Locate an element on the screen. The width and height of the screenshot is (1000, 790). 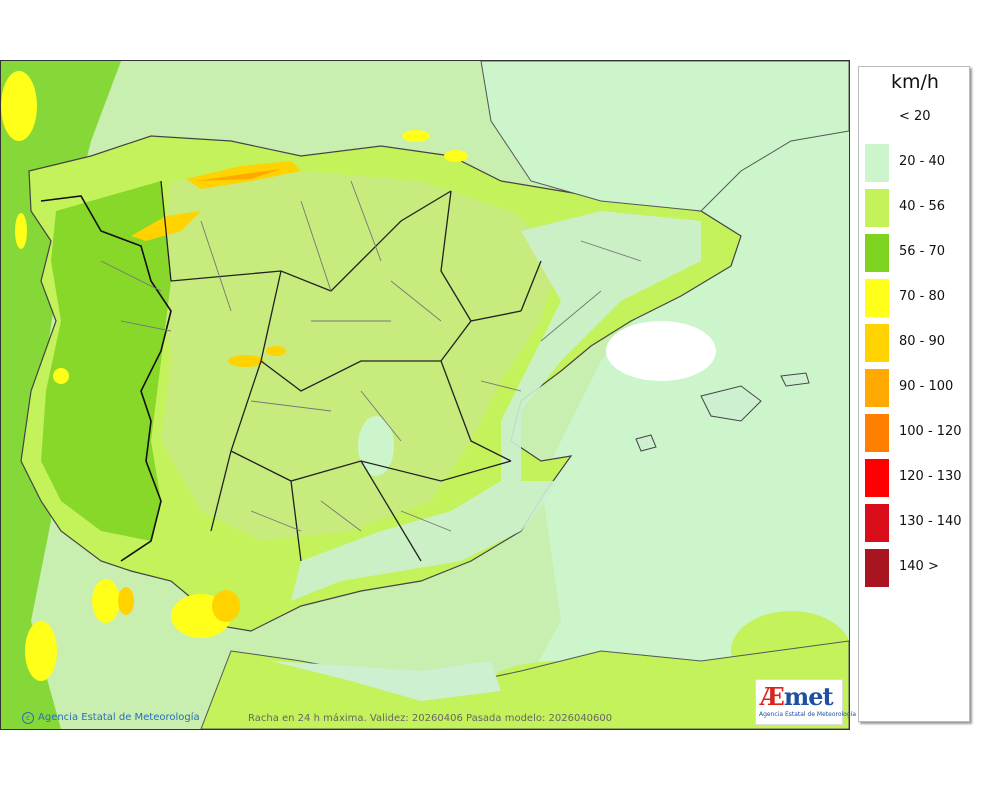
legend-item: 40 - 56 is located at coordinates (915, 207).